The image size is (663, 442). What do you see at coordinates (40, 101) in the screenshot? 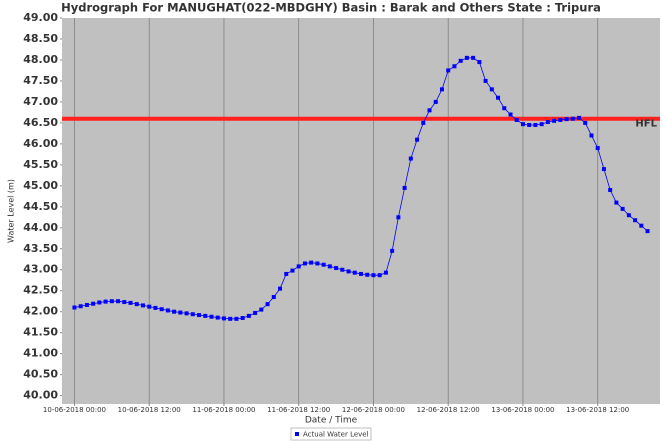
I see `y-tick-label: 47.00` at bounding box center [40, 101].